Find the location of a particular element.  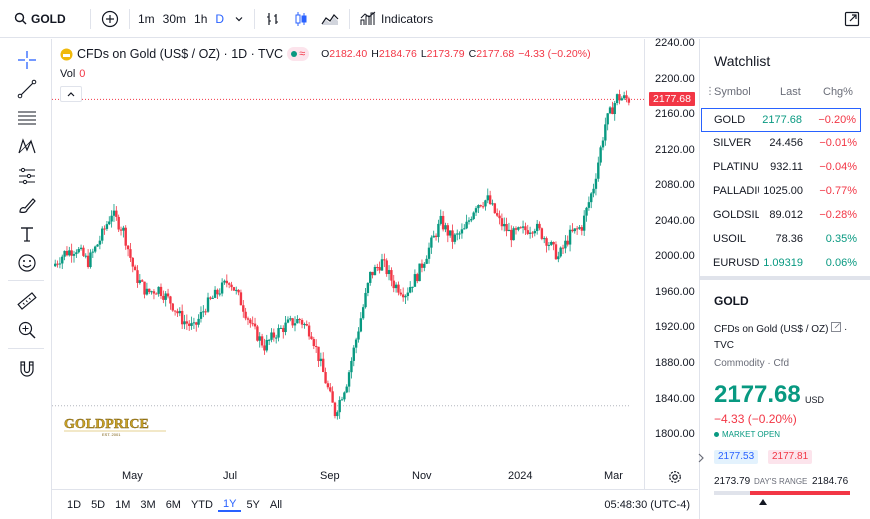

indicators-button: Indicators is located at coordinates (396, 19).